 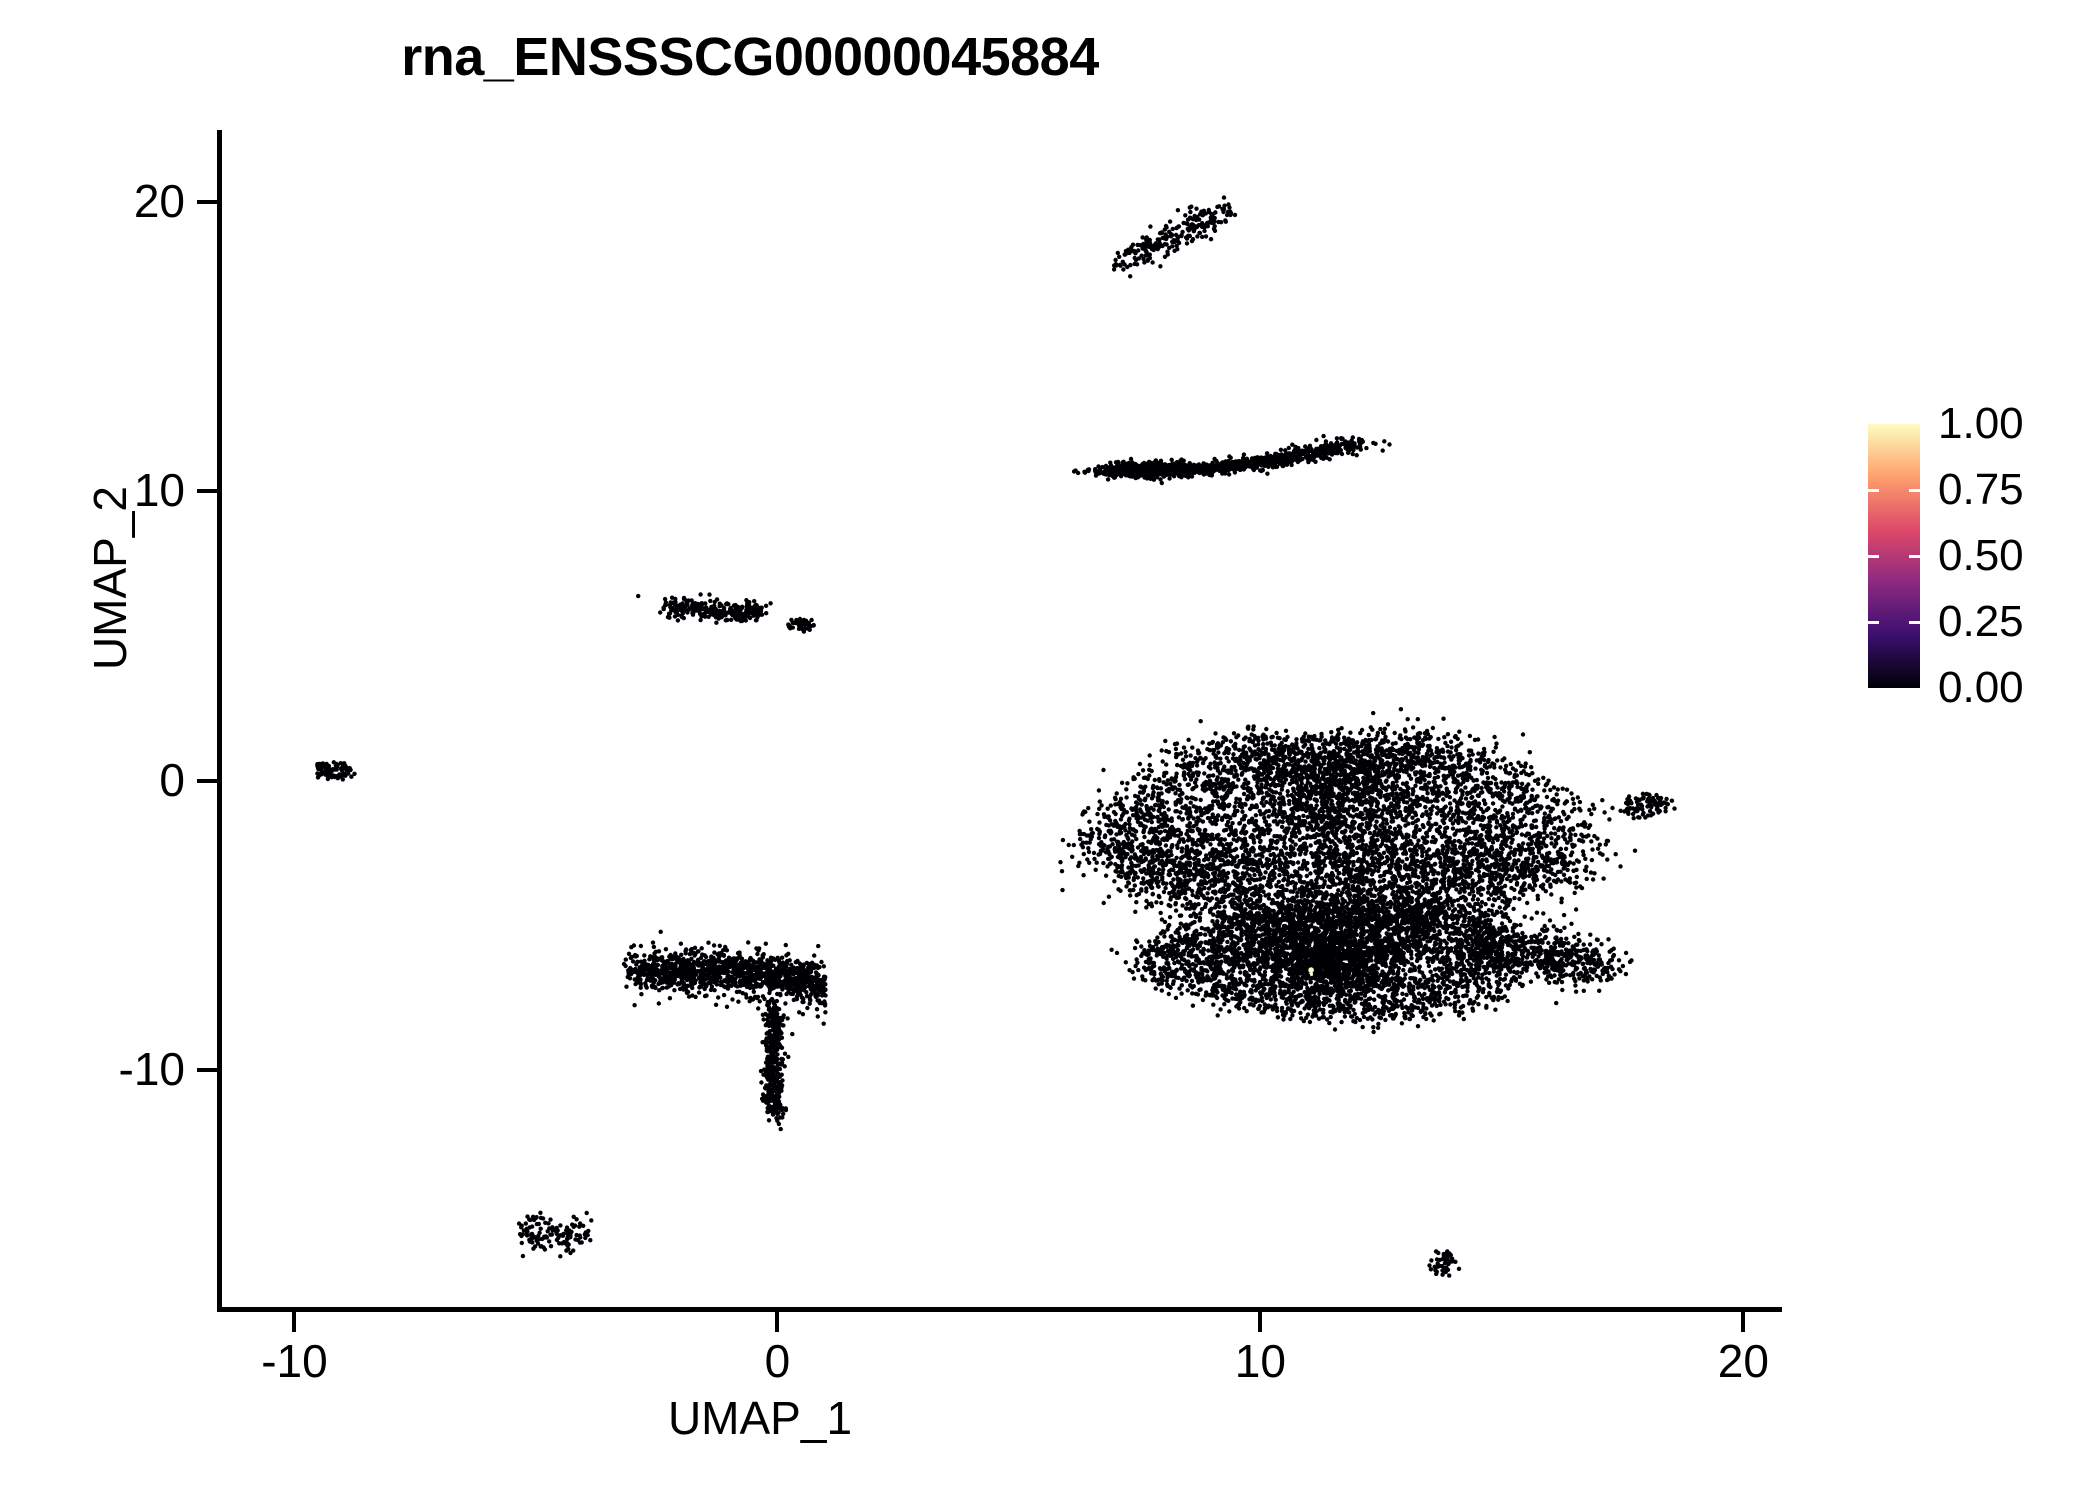 I want to click on y-axis-title: UMAP_2, so click(x=110, y=578).